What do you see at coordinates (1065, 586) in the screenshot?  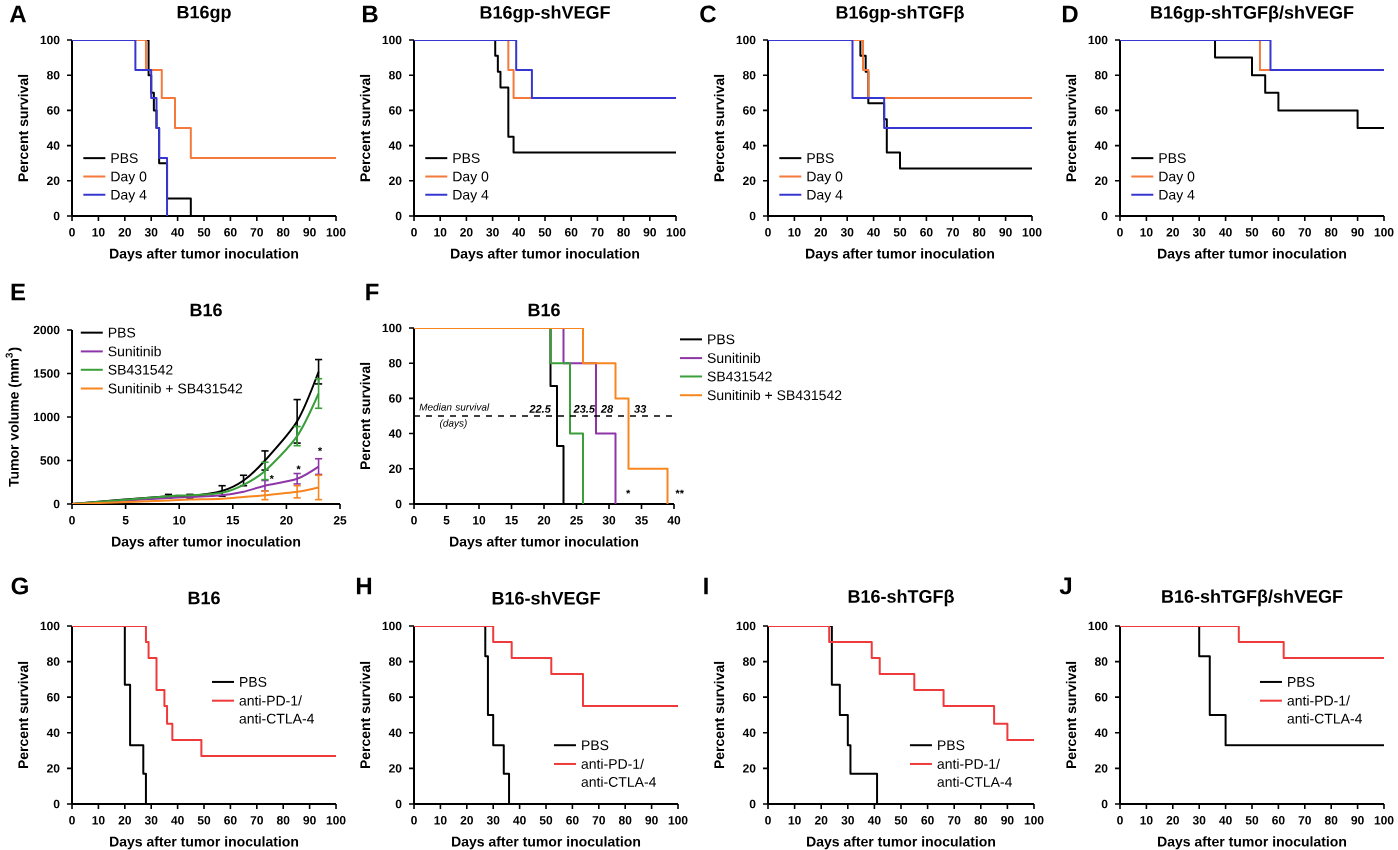 I see `text: J` at bounding box center [1065, 586].